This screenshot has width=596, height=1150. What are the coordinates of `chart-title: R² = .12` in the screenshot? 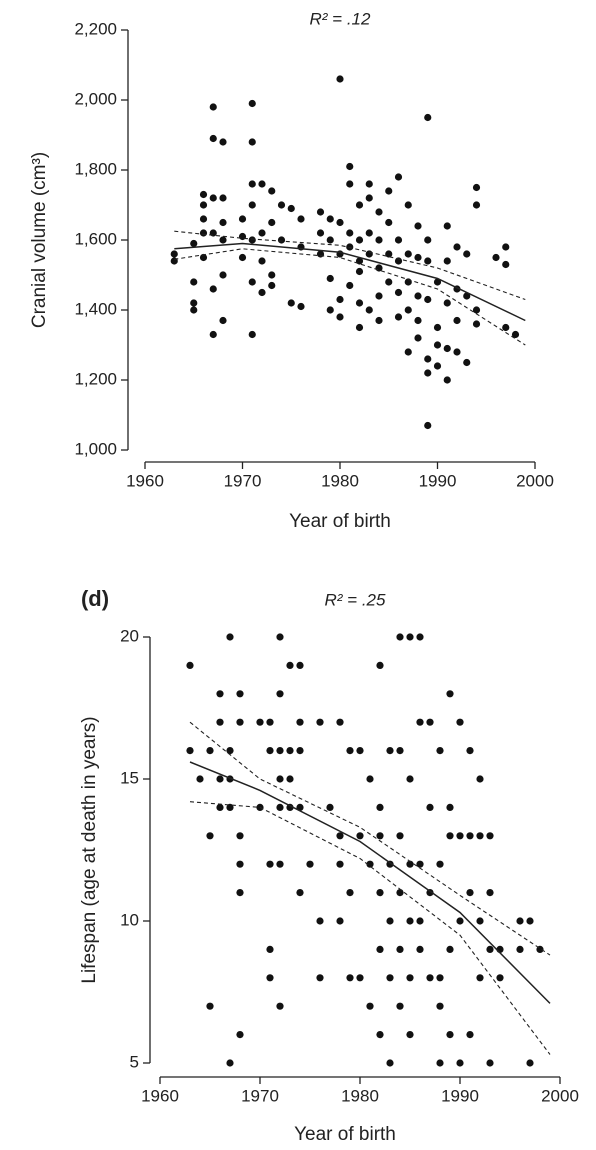 It's located at (340, 18).